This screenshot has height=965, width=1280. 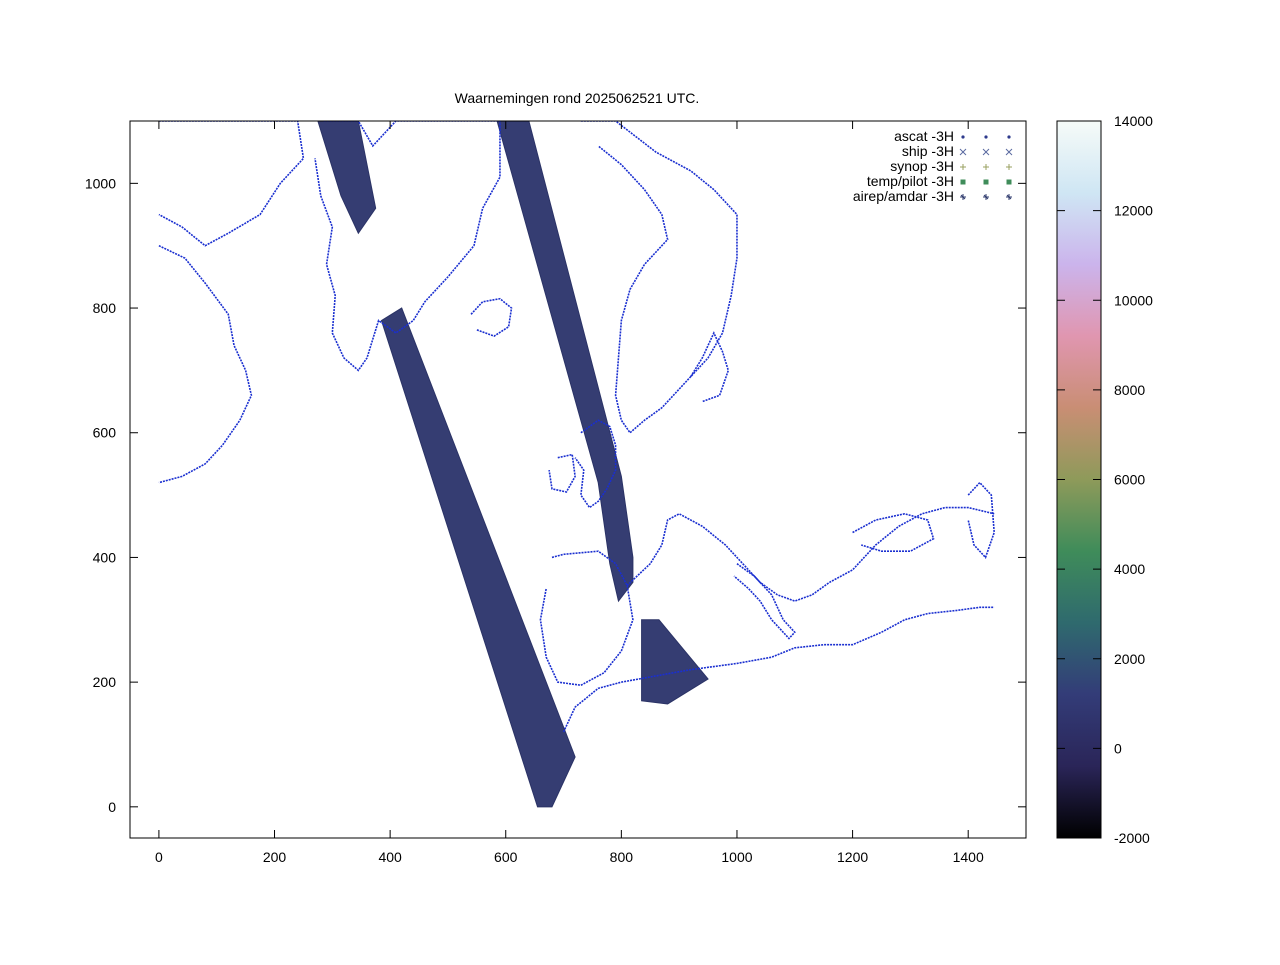 What do you see at coordinates (1132, 838) in the screenshot?
I see `colorbar-tick-label: -2000` at bounding box center [1132, 838].